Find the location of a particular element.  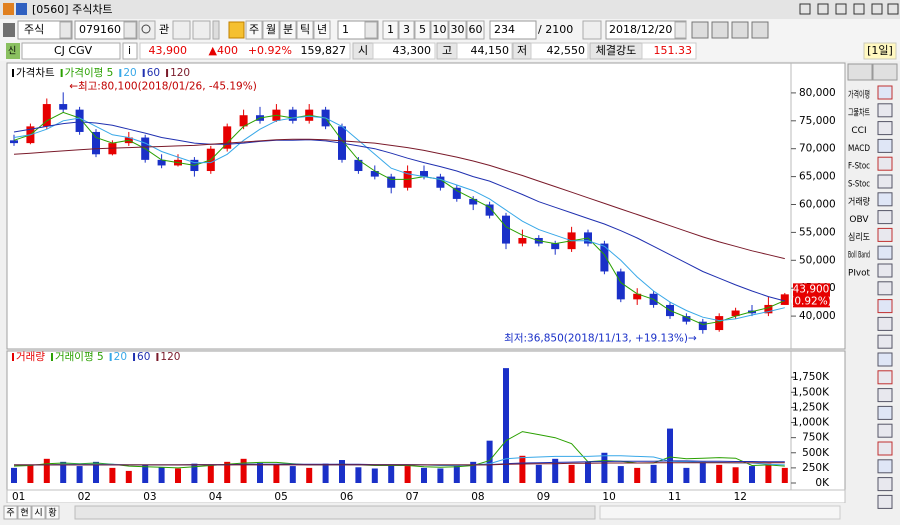

period-box is located at coordinates (880, 51).